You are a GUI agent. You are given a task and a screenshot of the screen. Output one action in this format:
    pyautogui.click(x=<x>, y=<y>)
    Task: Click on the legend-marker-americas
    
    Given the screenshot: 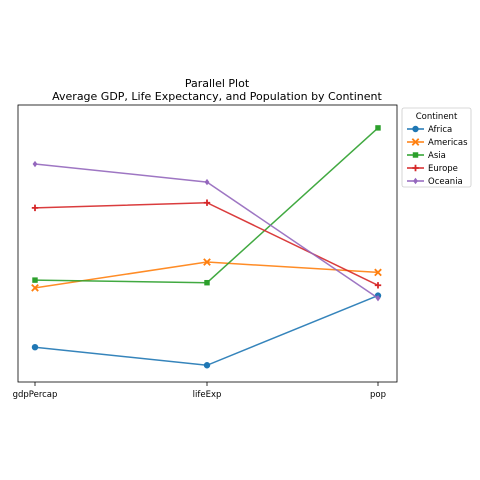 What is the action you would take?
    pyautogui.click(x=415, y=142)
    